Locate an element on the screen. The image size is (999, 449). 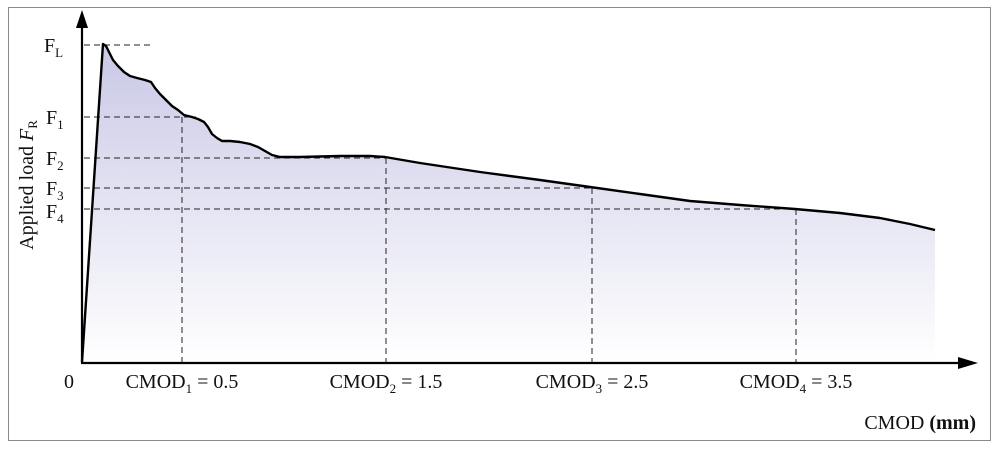
label-f3: F3 is located at coordinates (55, 190).